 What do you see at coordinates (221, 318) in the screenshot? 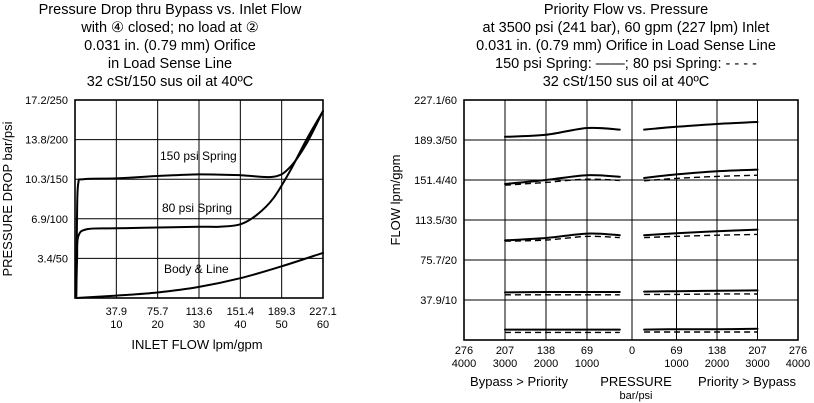
I see `left-x-ticks: 37.910 75.720 113.630 151.440 189.350 227.160` at bounding box center [221, 318].